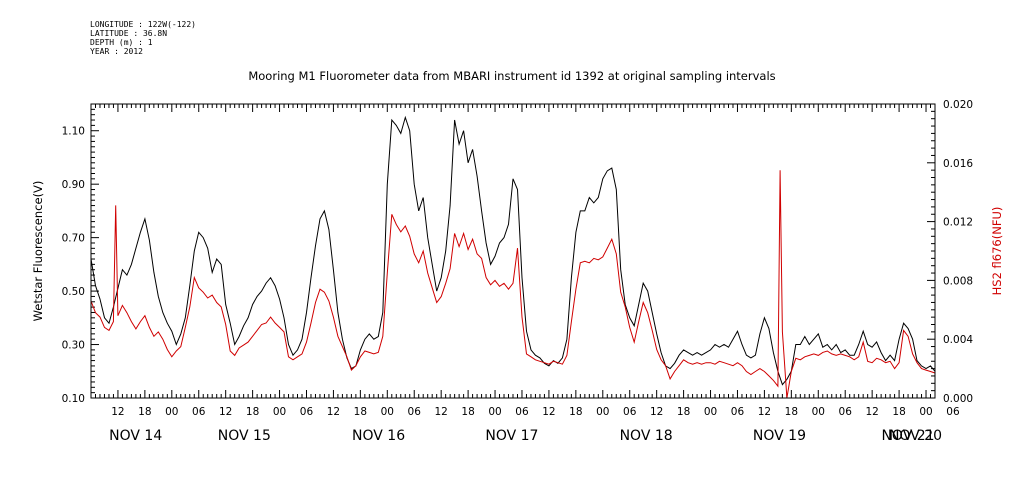 Image resolution: width=1009 pixels, height=504 pixels. Describe the element at coordinates (244, 436) in the screenshot. I see `day-label: NOV 15` at that location.